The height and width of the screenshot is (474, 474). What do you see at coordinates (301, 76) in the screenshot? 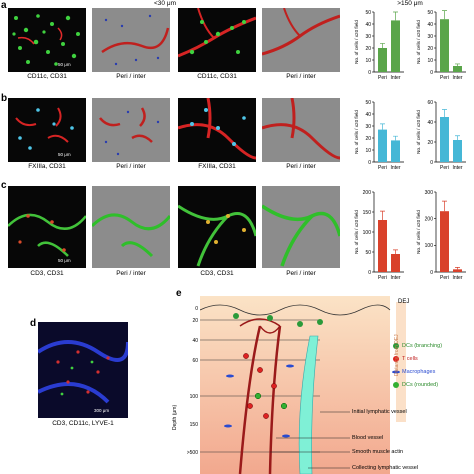
I see `caption-a4: Peri / inter` at bounding box center [301, 76].